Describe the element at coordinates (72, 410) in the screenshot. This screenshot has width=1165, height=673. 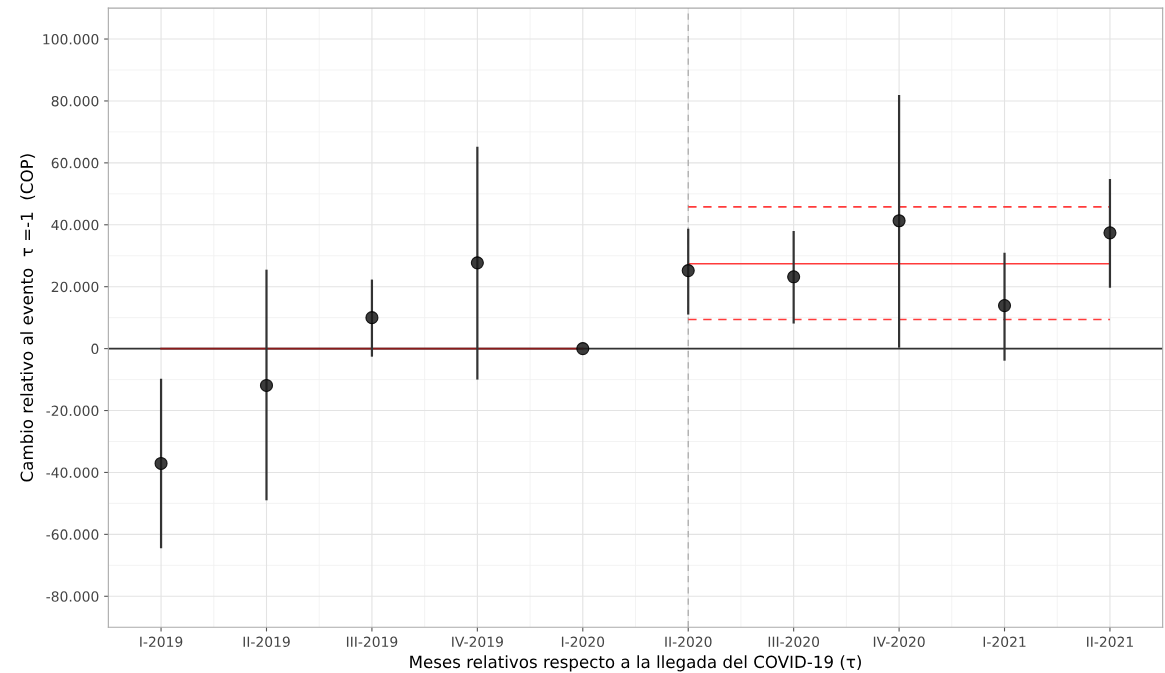
I see `y-tick-label: -20.000` at that location.